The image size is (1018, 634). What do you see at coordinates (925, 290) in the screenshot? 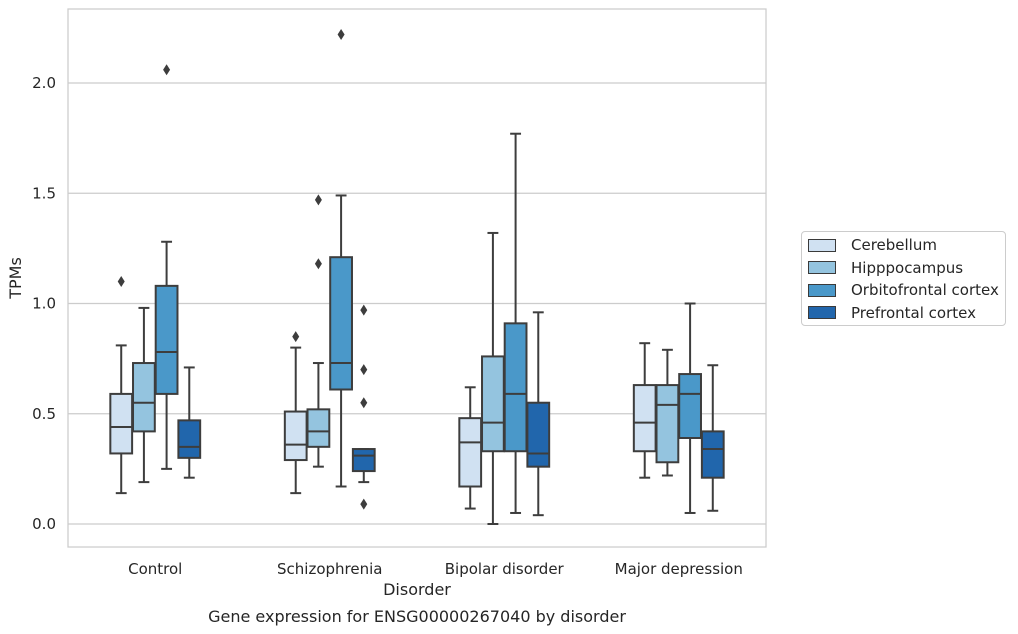
I see `legend-label: Orbitofrontal cortex` at bounding box center [925, 290].